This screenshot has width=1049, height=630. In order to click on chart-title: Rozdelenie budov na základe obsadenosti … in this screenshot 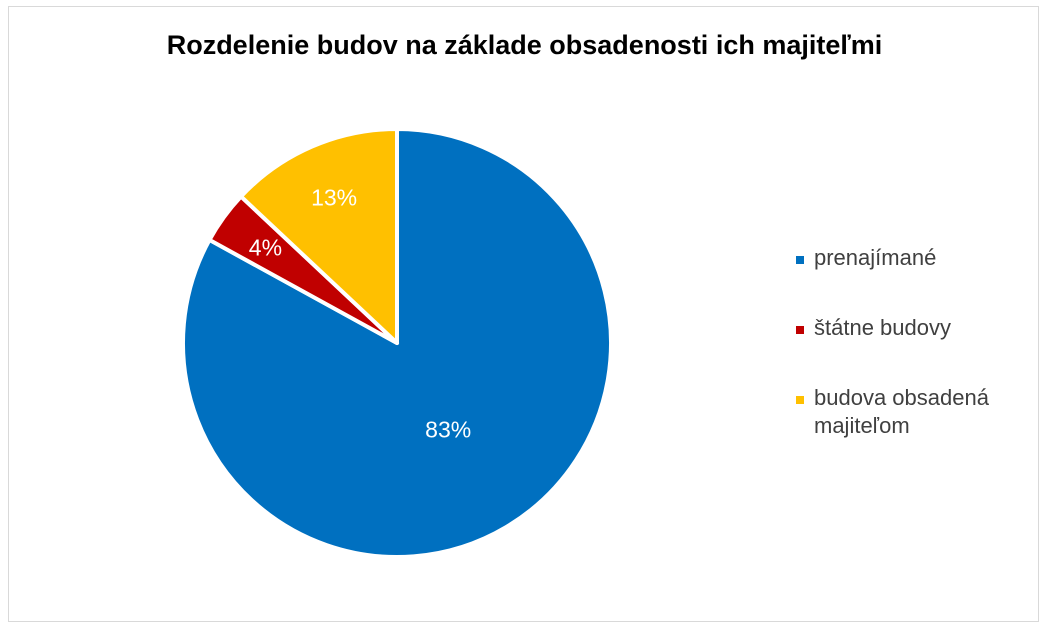, I will do `click(524, 45)`.